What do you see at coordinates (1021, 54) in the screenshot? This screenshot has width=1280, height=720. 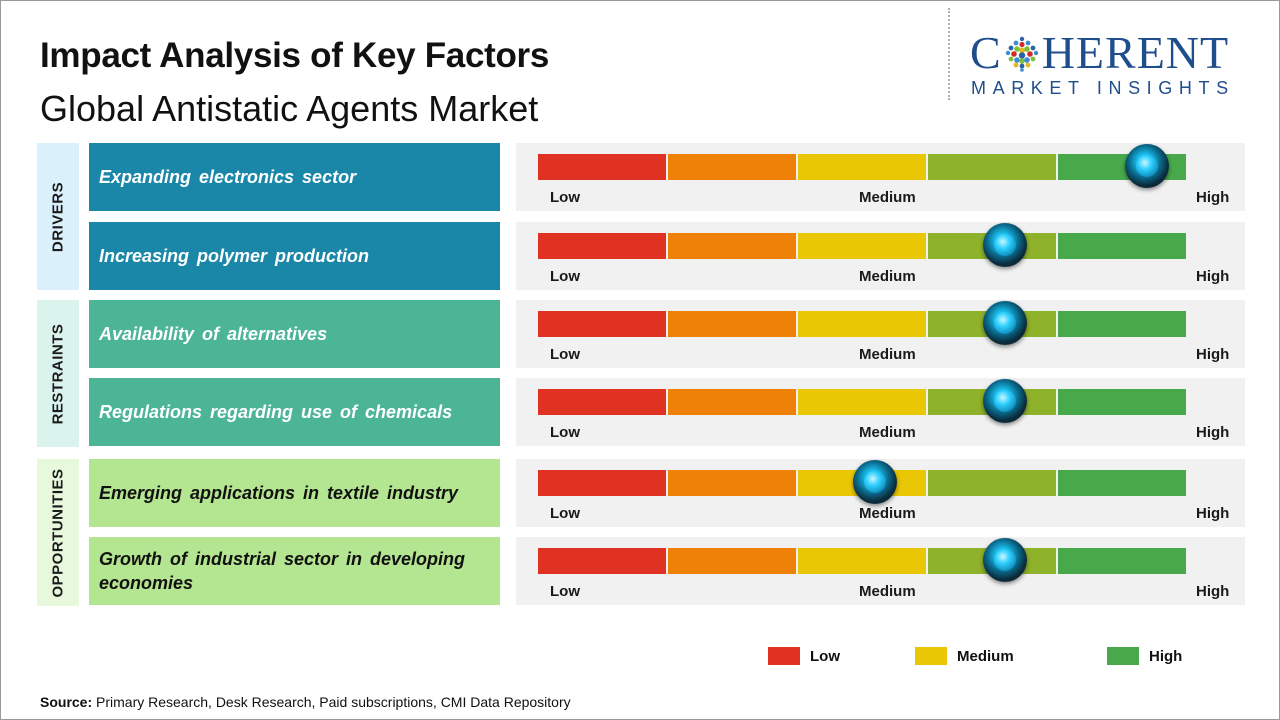 I see `globe-dots-icon` at bounding box center [1021, 54].